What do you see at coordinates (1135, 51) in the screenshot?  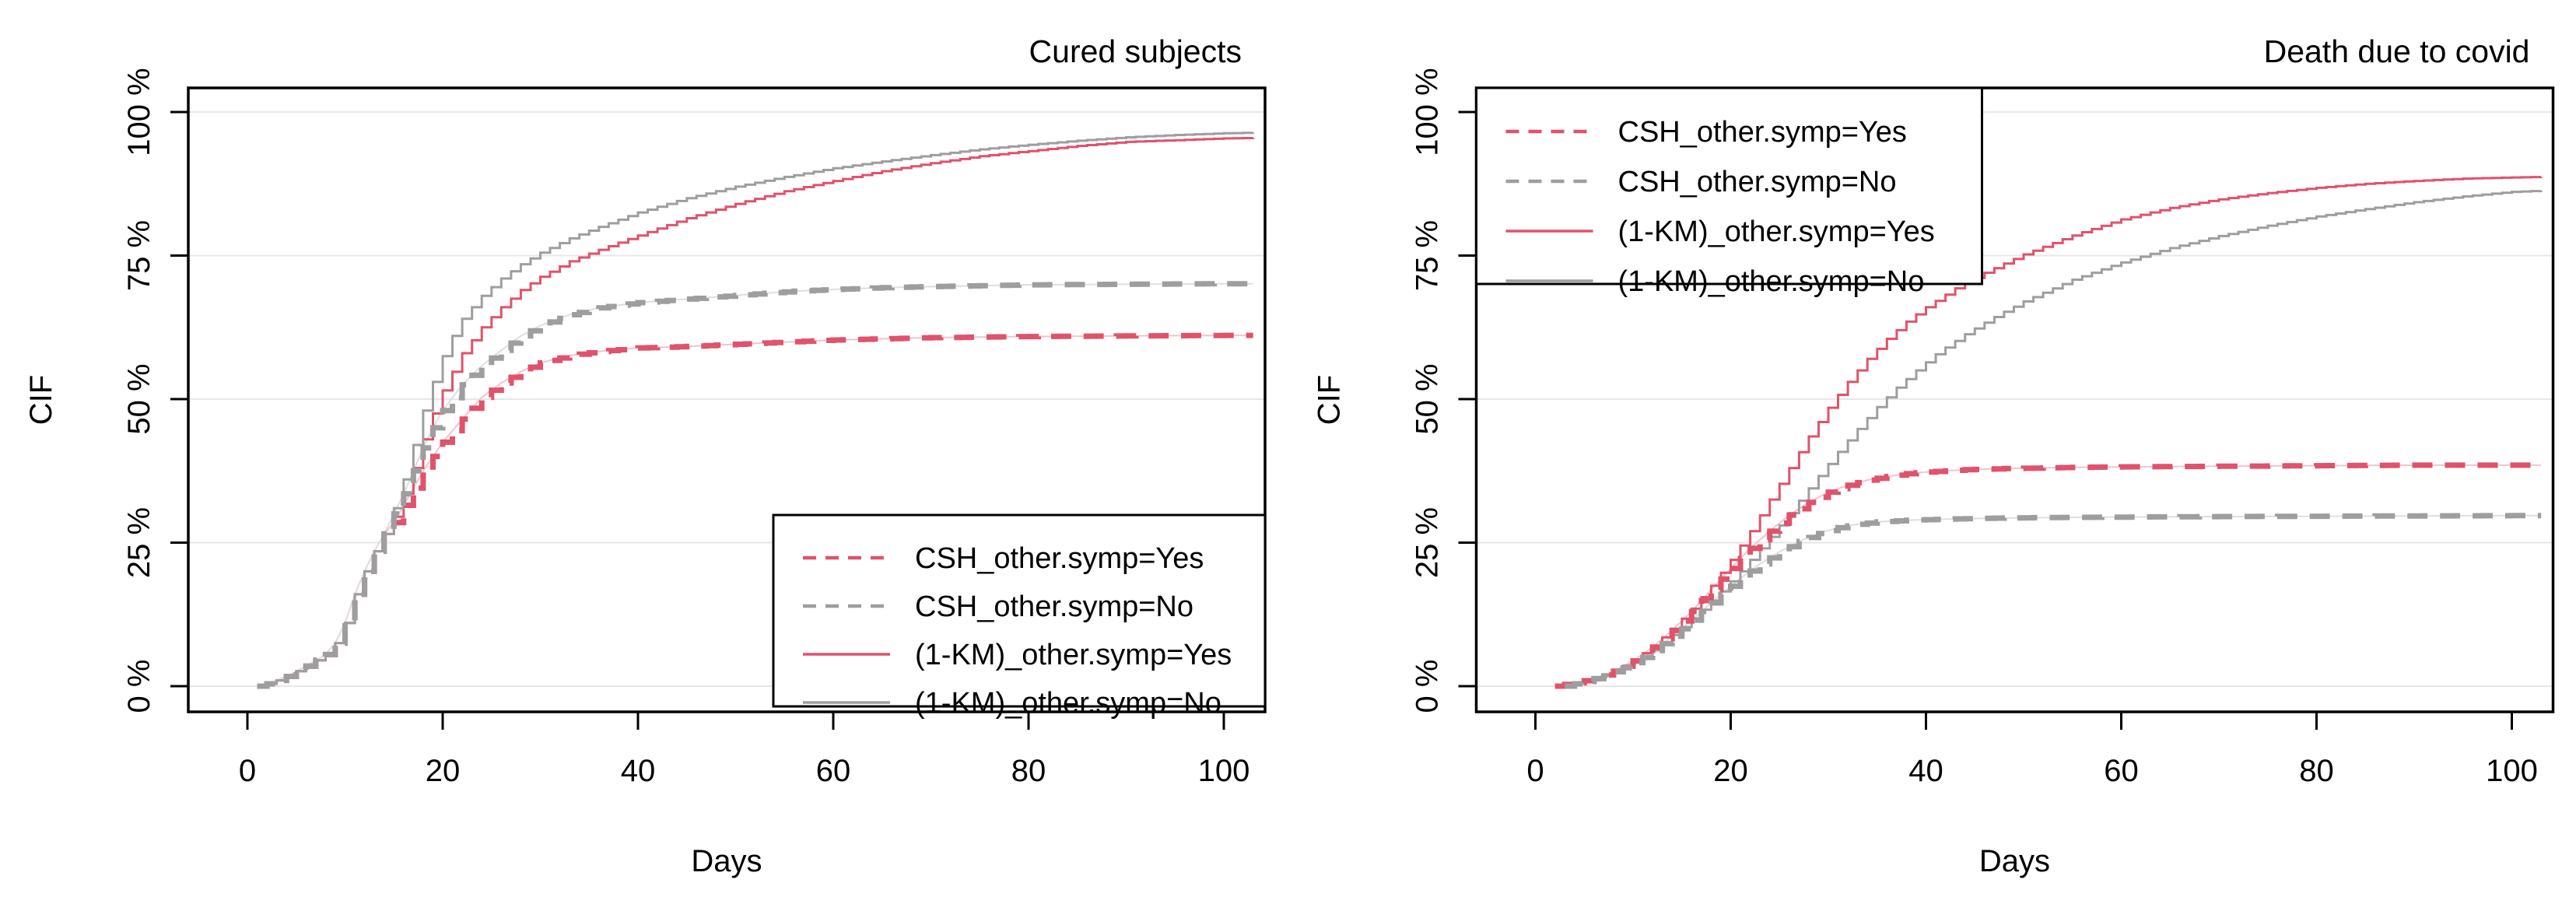 I see `panel-title: Cured subjects` at bounding box center [1135, 51].